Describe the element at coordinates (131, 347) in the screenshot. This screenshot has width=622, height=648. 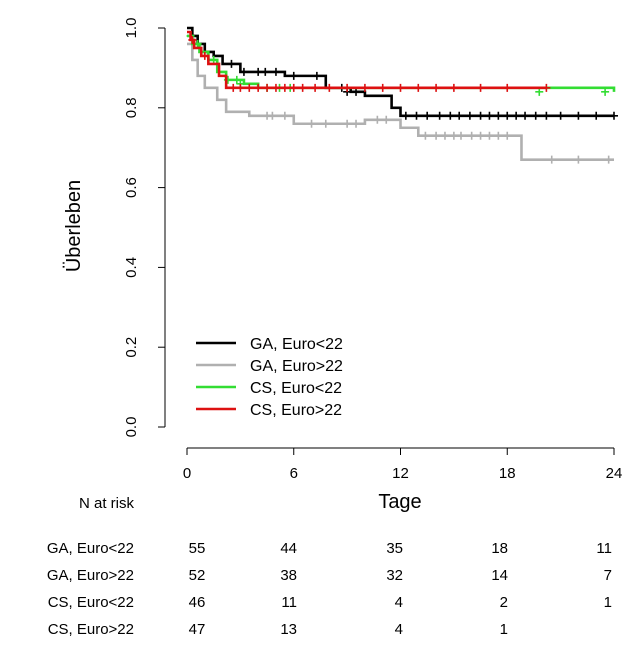
I see `y-tick-label: 0.2` at that location.